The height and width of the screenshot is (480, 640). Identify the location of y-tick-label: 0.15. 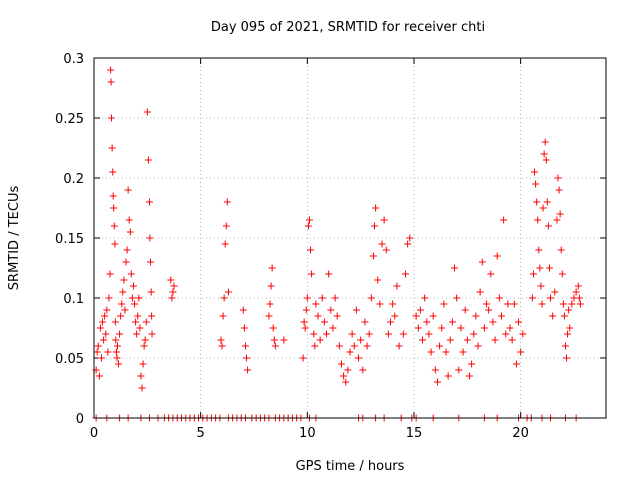
(69, 239).